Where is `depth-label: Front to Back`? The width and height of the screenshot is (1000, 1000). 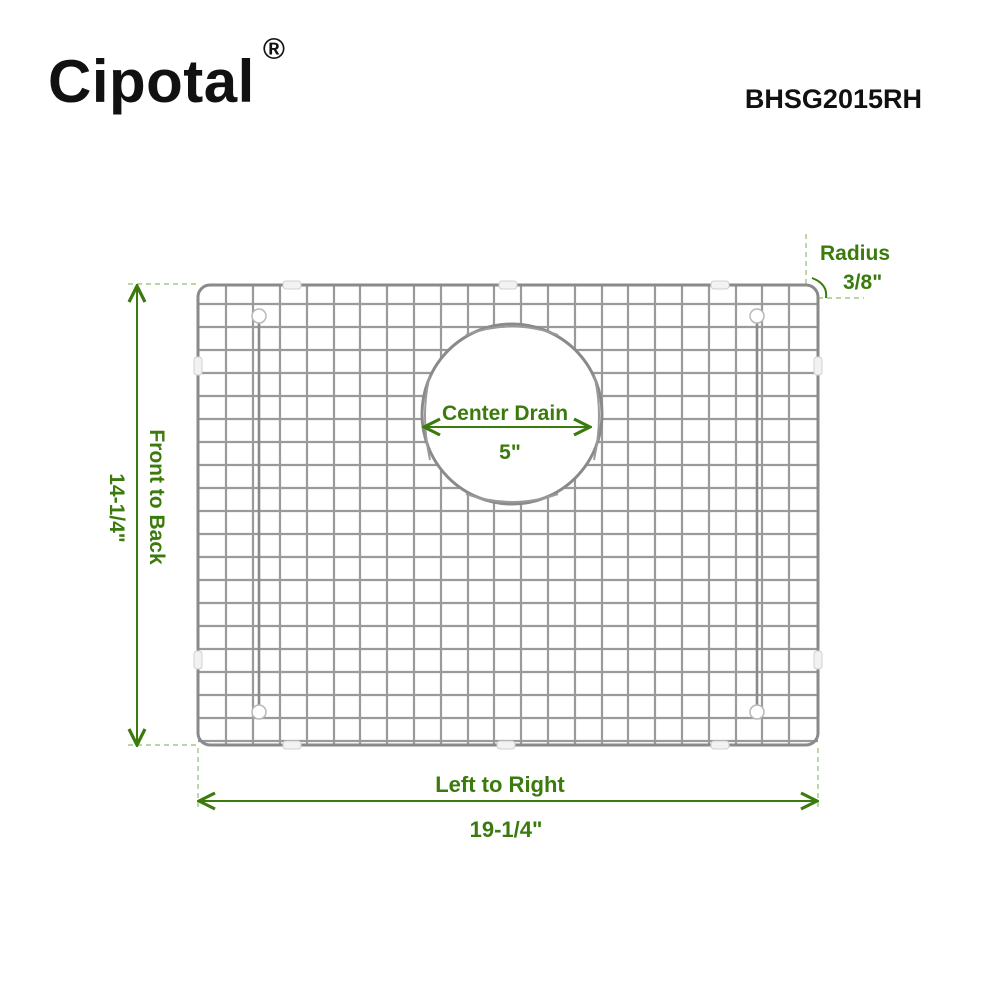 depth-label: Front to Back is located at coordinates (156, 497).